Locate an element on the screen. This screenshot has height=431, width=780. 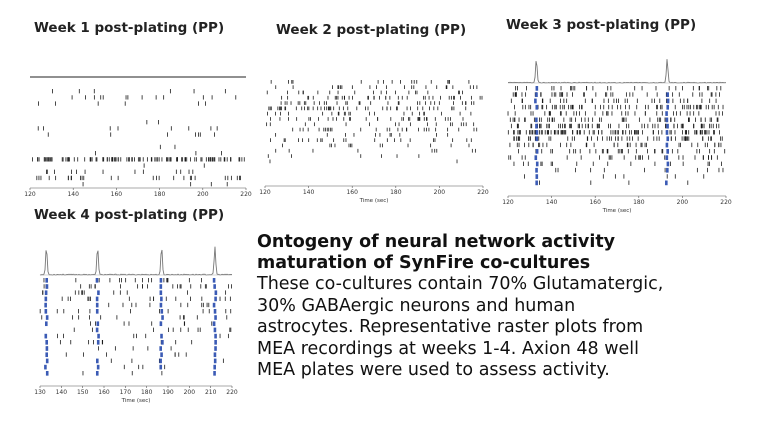
x-tick-label: 210 is located at coordinates (211, 392).